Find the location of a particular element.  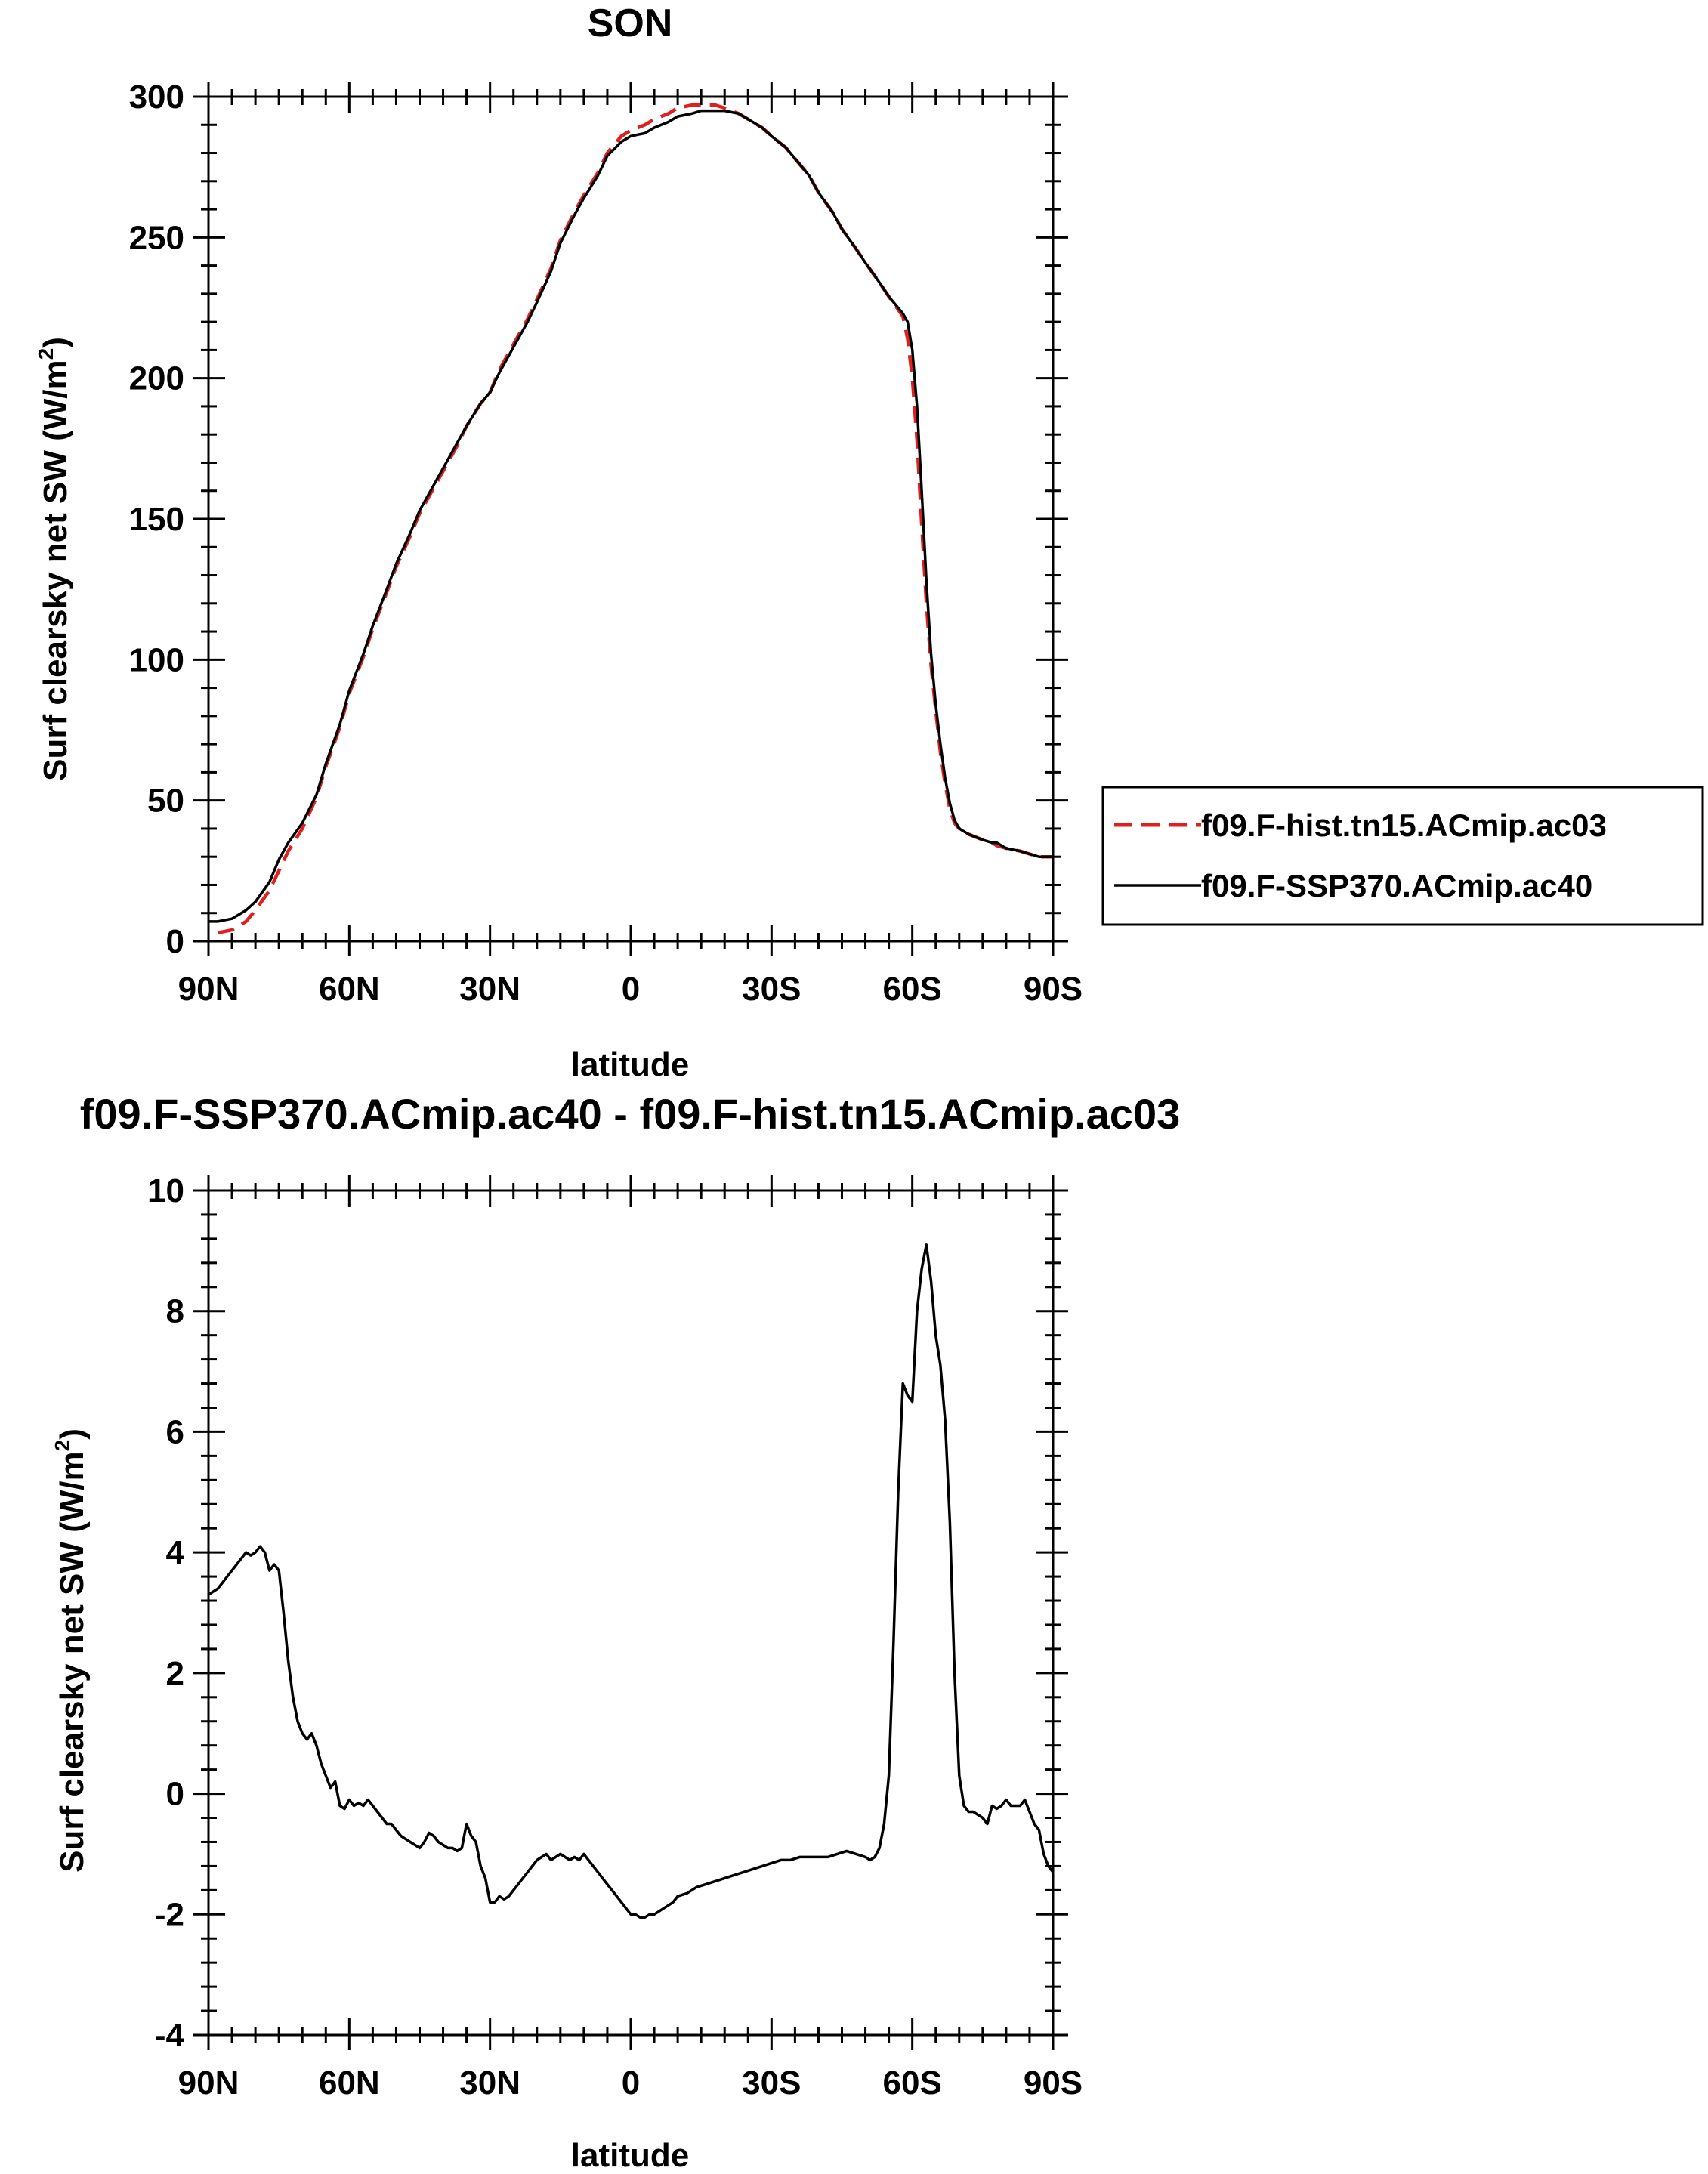

bottom-y-tick-label: 6 is located at coordinates (175, 1431).